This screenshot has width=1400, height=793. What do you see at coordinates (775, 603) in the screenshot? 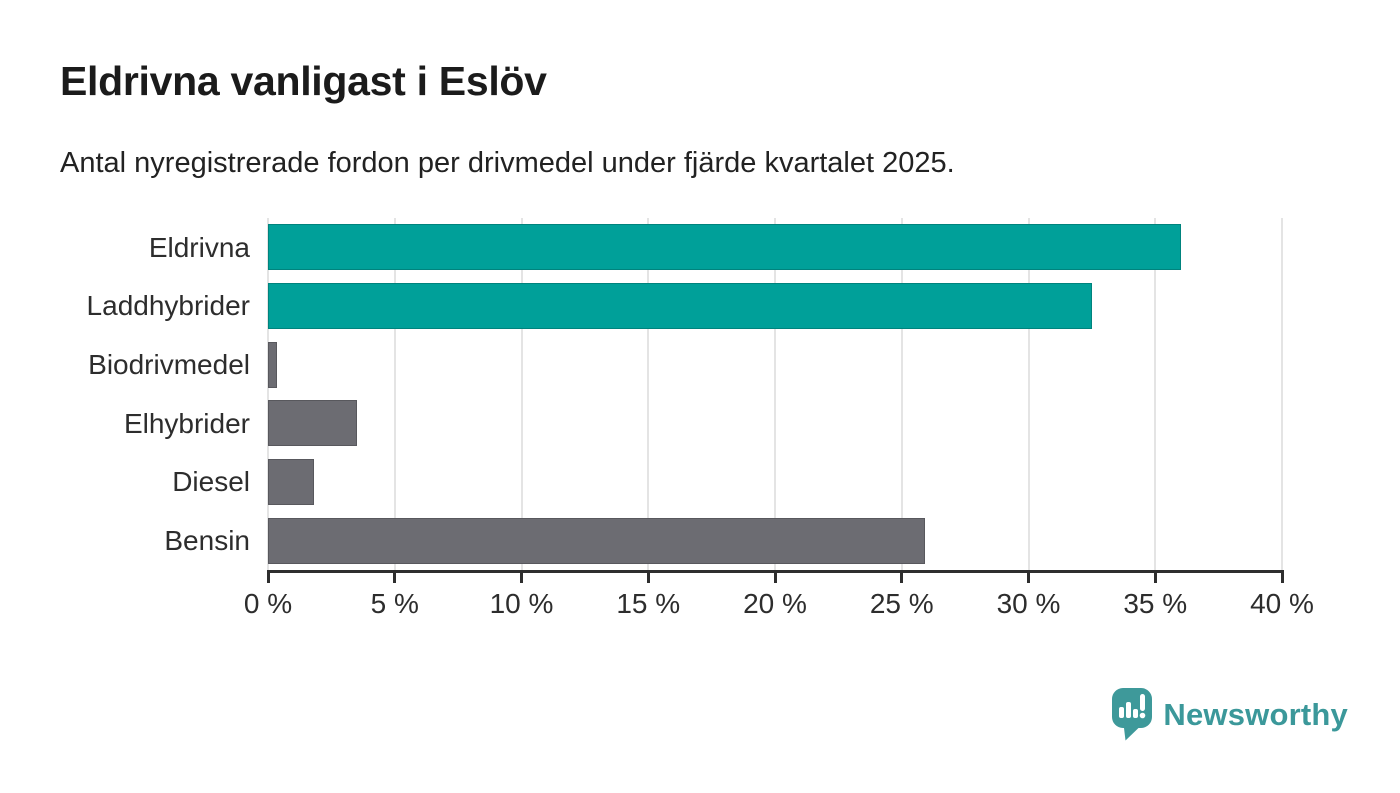
I see `axis-tick-label: 20 %` at bounding box center [775, 603].